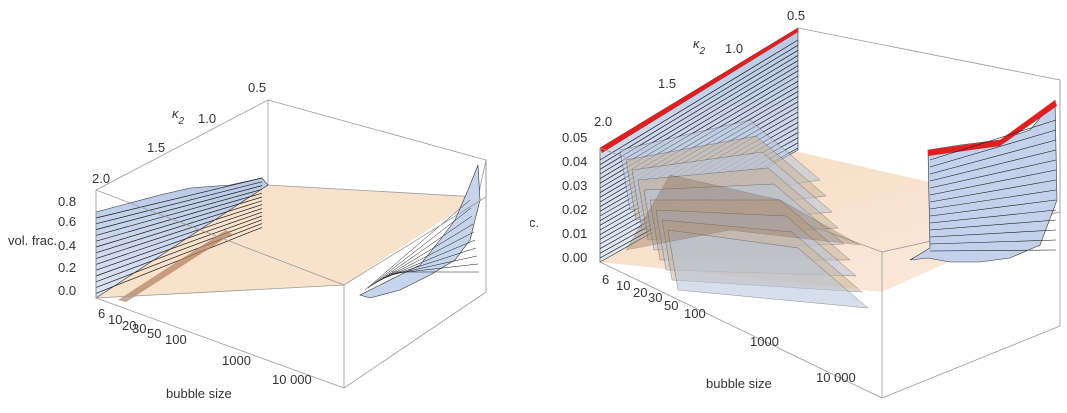 The width and height of the screenshot is (1067, 413). I want to click on peak-right, so click(992, 128).